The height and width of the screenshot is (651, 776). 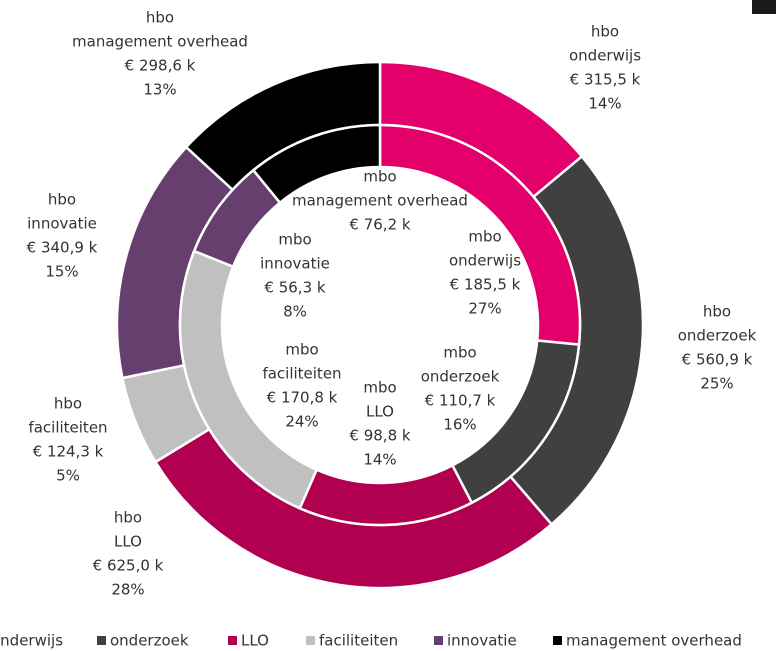 I want to click on data-label: mbo LLO € 98,8 k 14%, so click(x=379, y=424).